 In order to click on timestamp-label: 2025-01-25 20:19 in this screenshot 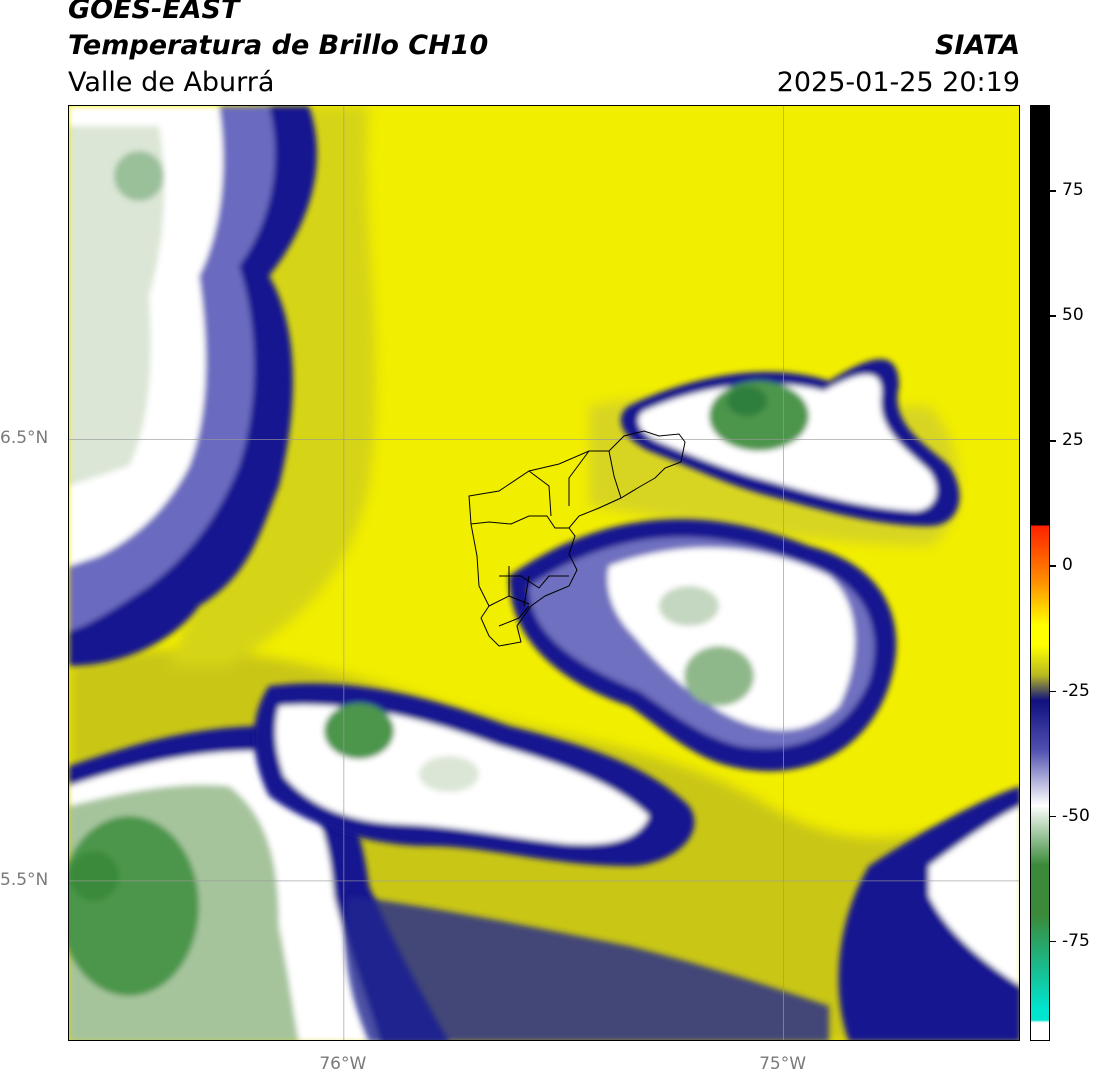, I will do `click(898, 82)`.